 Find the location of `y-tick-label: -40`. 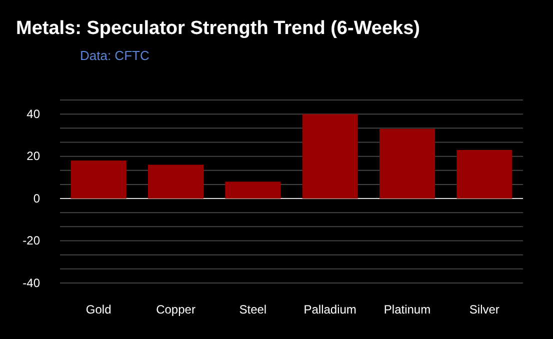

y-tick-label: -40 is located at coordinates (31, 283).